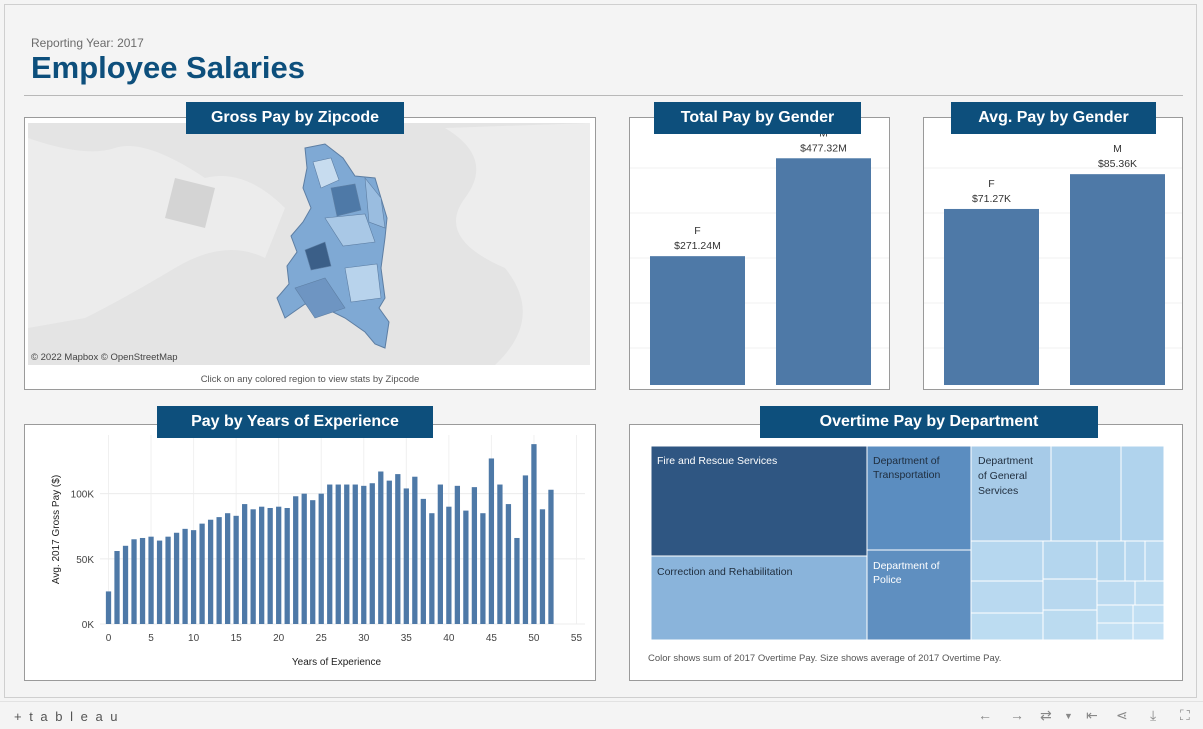 This screenshot has height=729, width=1203. Describe the element at coordinates (67, 716) in the screenshot. I see `tableau-logo: + t a b l e a u` at that location.